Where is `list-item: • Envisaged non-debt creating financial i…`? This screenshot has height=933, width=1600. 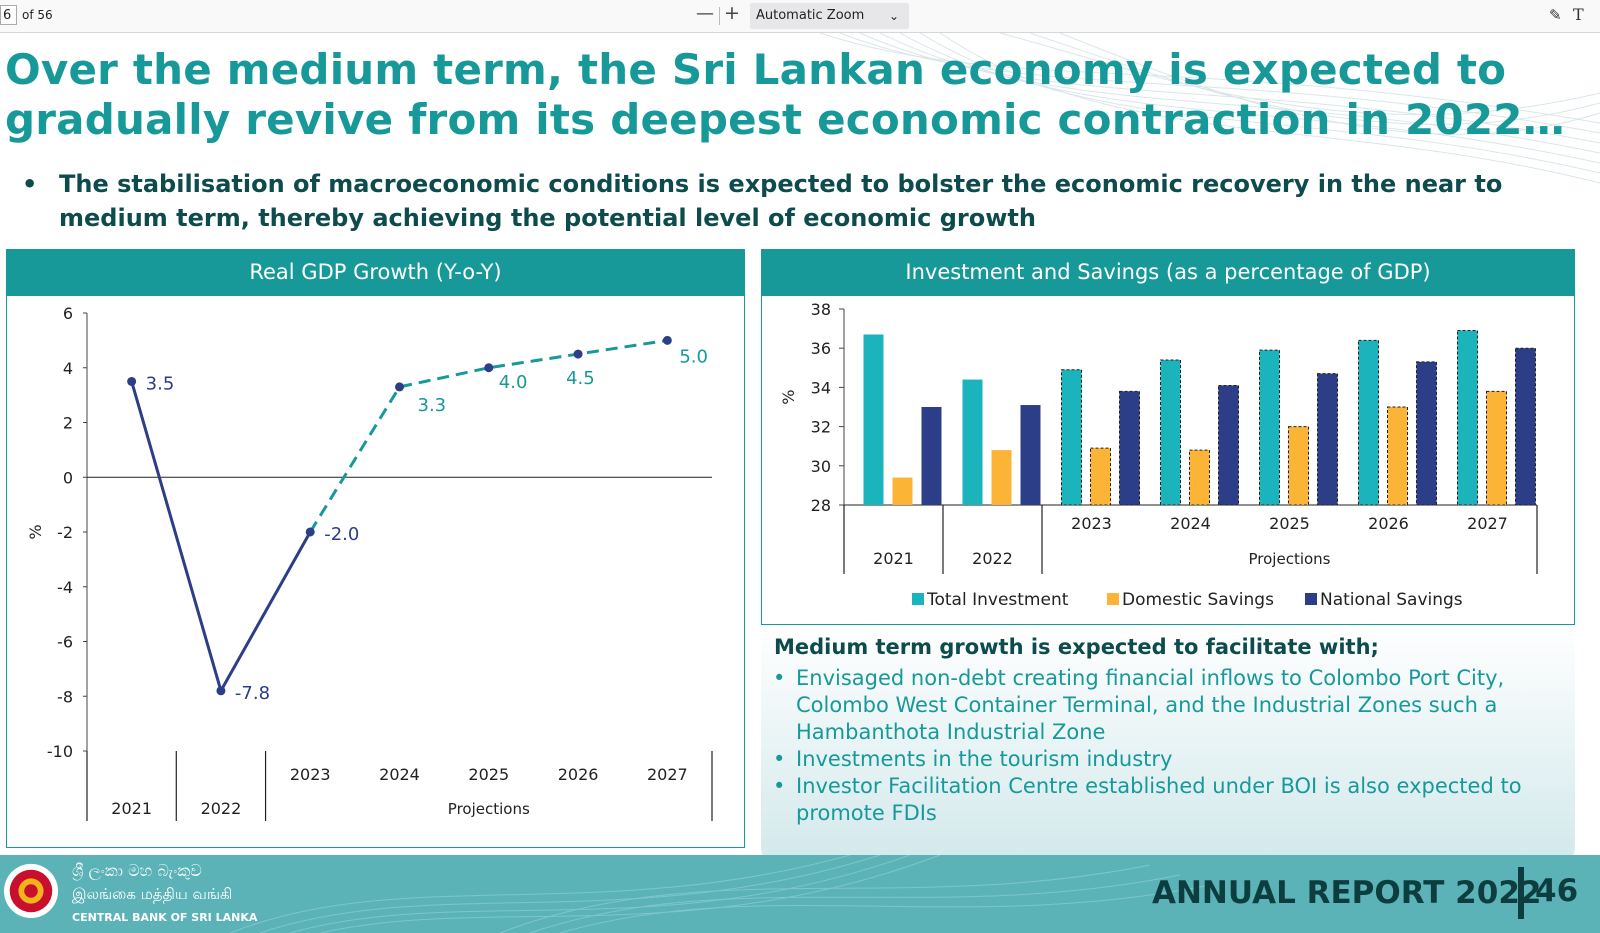
list-item: • Envisaged non-debt creating financial i… is located at coordinates (1168, 705).